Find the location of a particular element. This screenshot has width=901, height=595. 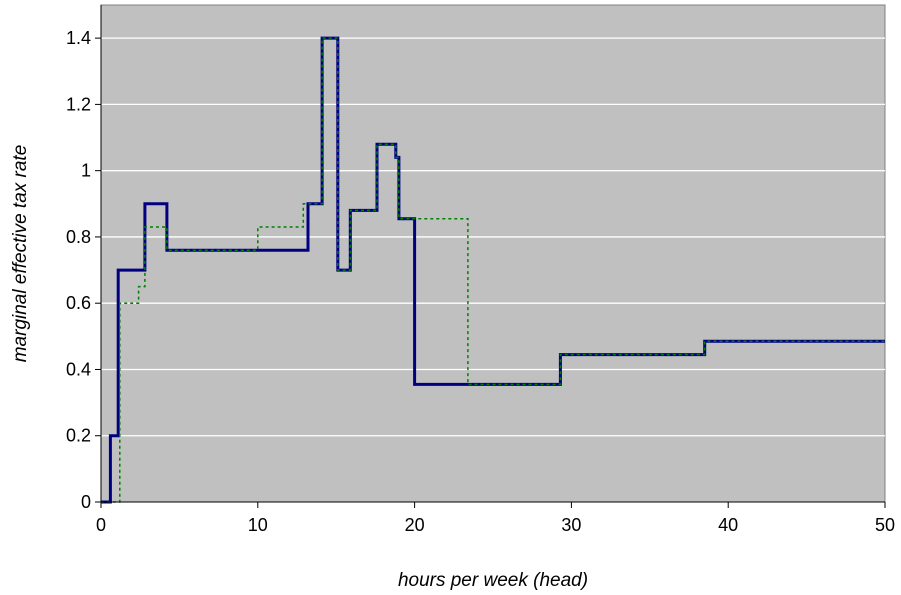

y-tick-label: 0.4 is located at coordinates (78, 369).